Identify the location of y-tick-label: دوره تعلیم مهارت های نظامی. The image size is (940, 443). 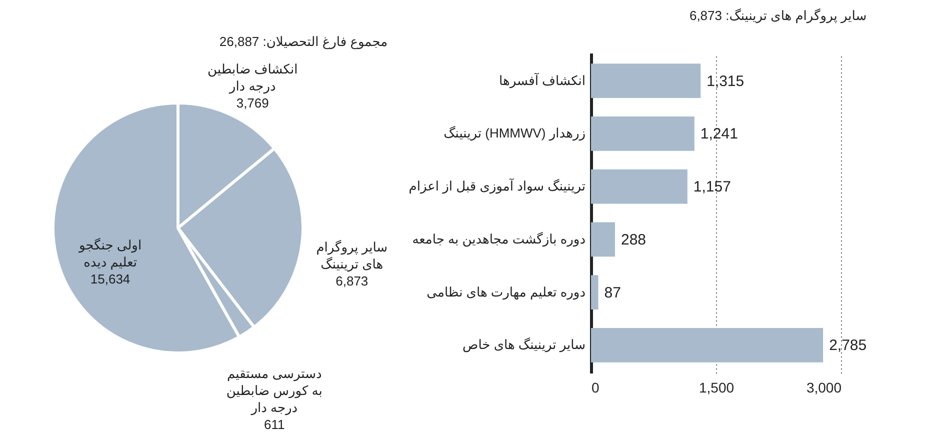
(506, 292).